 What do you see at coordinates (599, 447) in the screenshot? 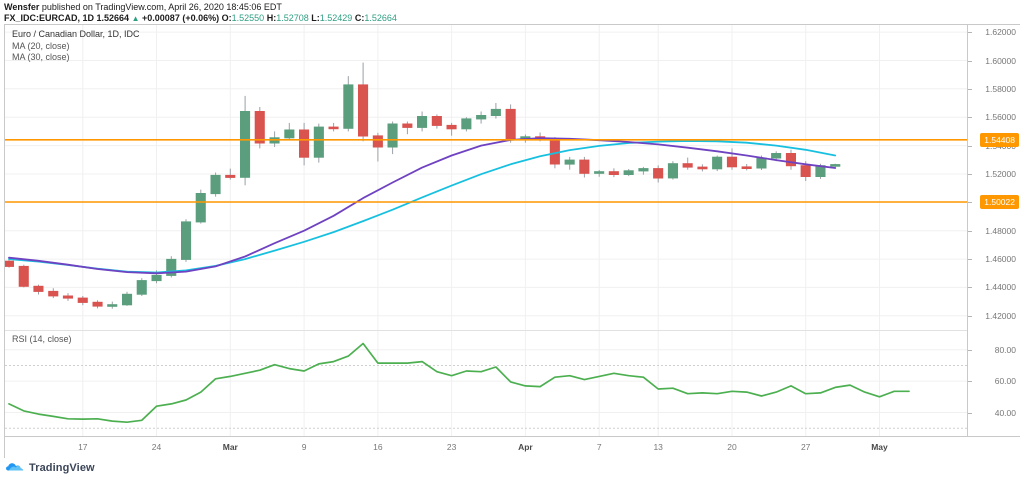
I see `time-axis-label: 7` at bounding box center [599, 447].